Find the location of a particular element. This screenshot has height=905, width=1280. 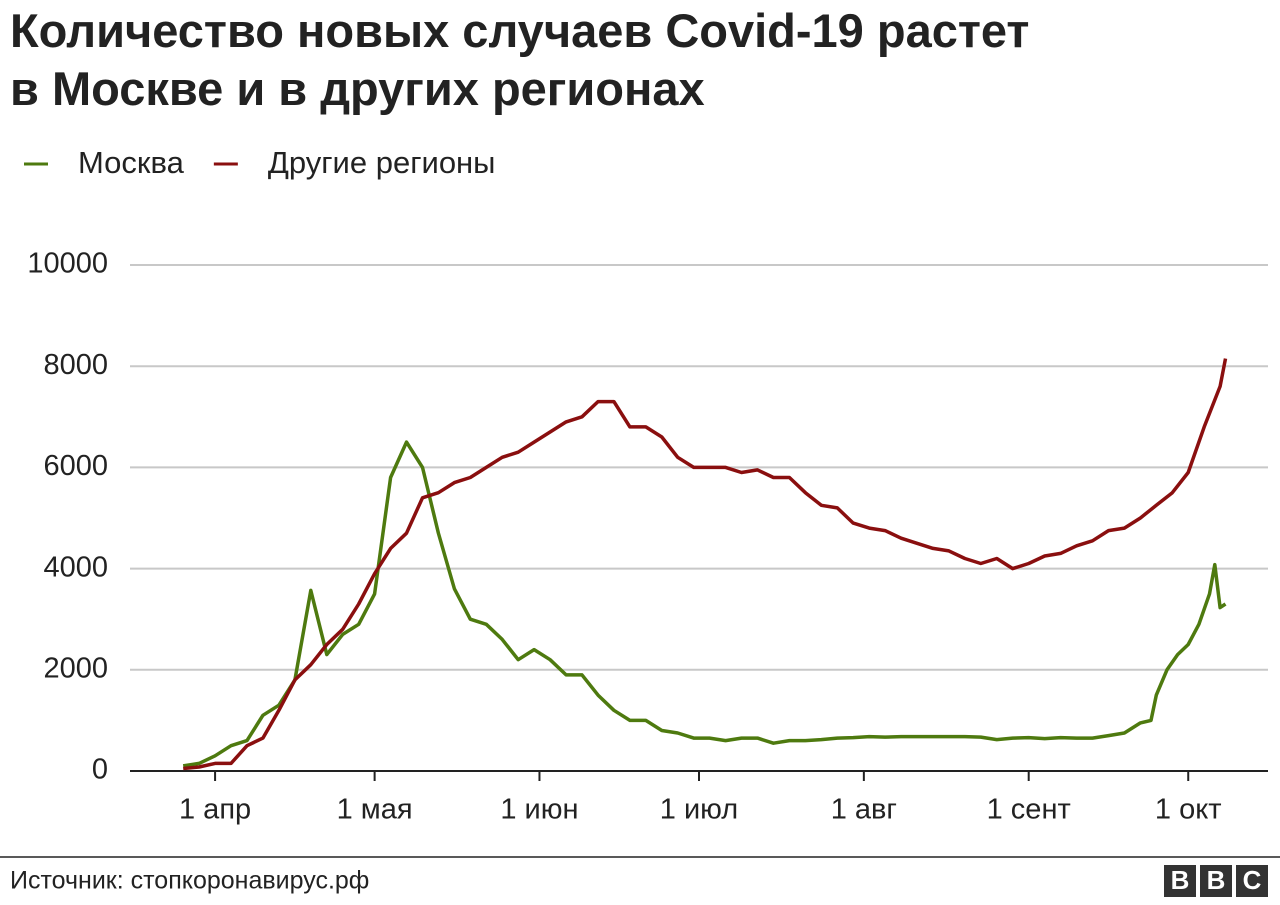

x-tick-label: 1 сент is located at coordinates (1029, 810).